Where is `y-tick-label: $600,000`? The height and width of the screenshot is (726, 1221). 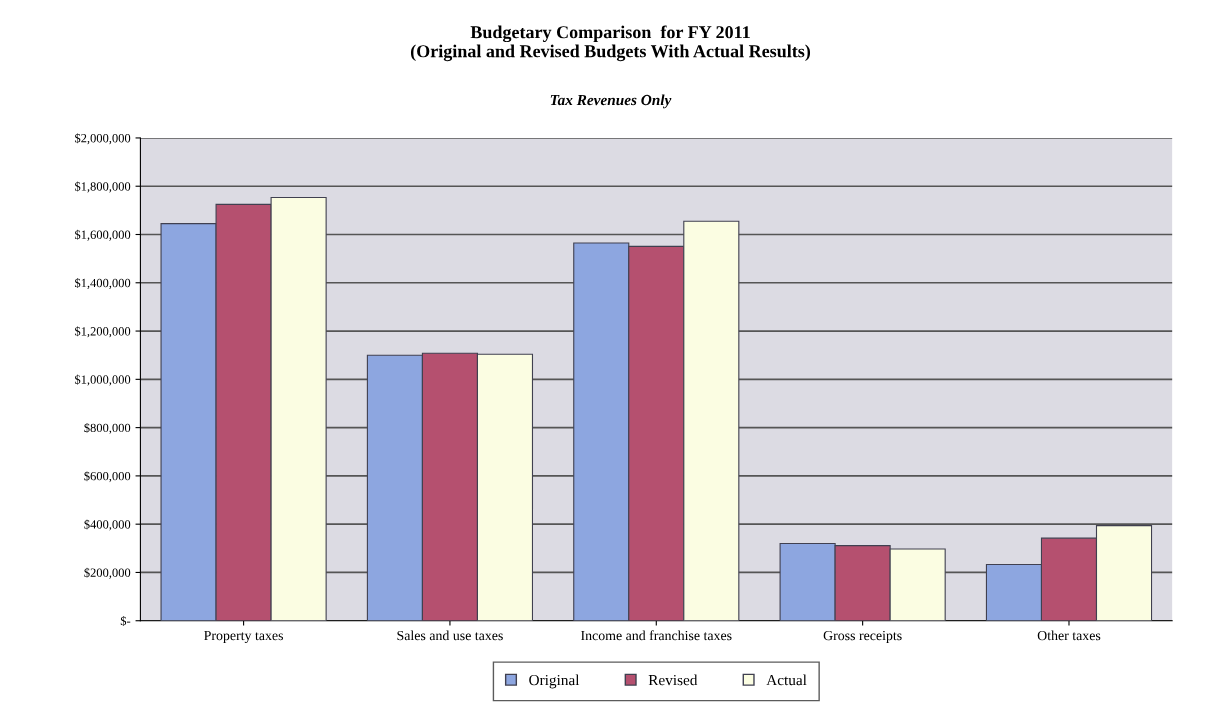 y-tick-label: $600,000 is located at coordinates (107, 477).